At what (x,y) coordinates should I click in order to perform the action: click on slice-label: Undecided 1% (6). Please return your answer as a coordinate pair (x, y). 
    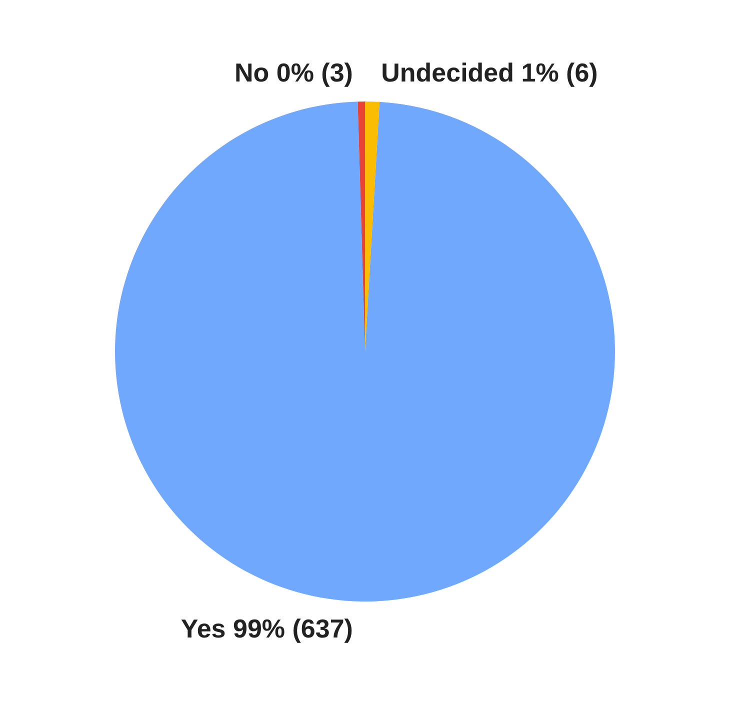
    Looking at the image, I should click on (489, 73).